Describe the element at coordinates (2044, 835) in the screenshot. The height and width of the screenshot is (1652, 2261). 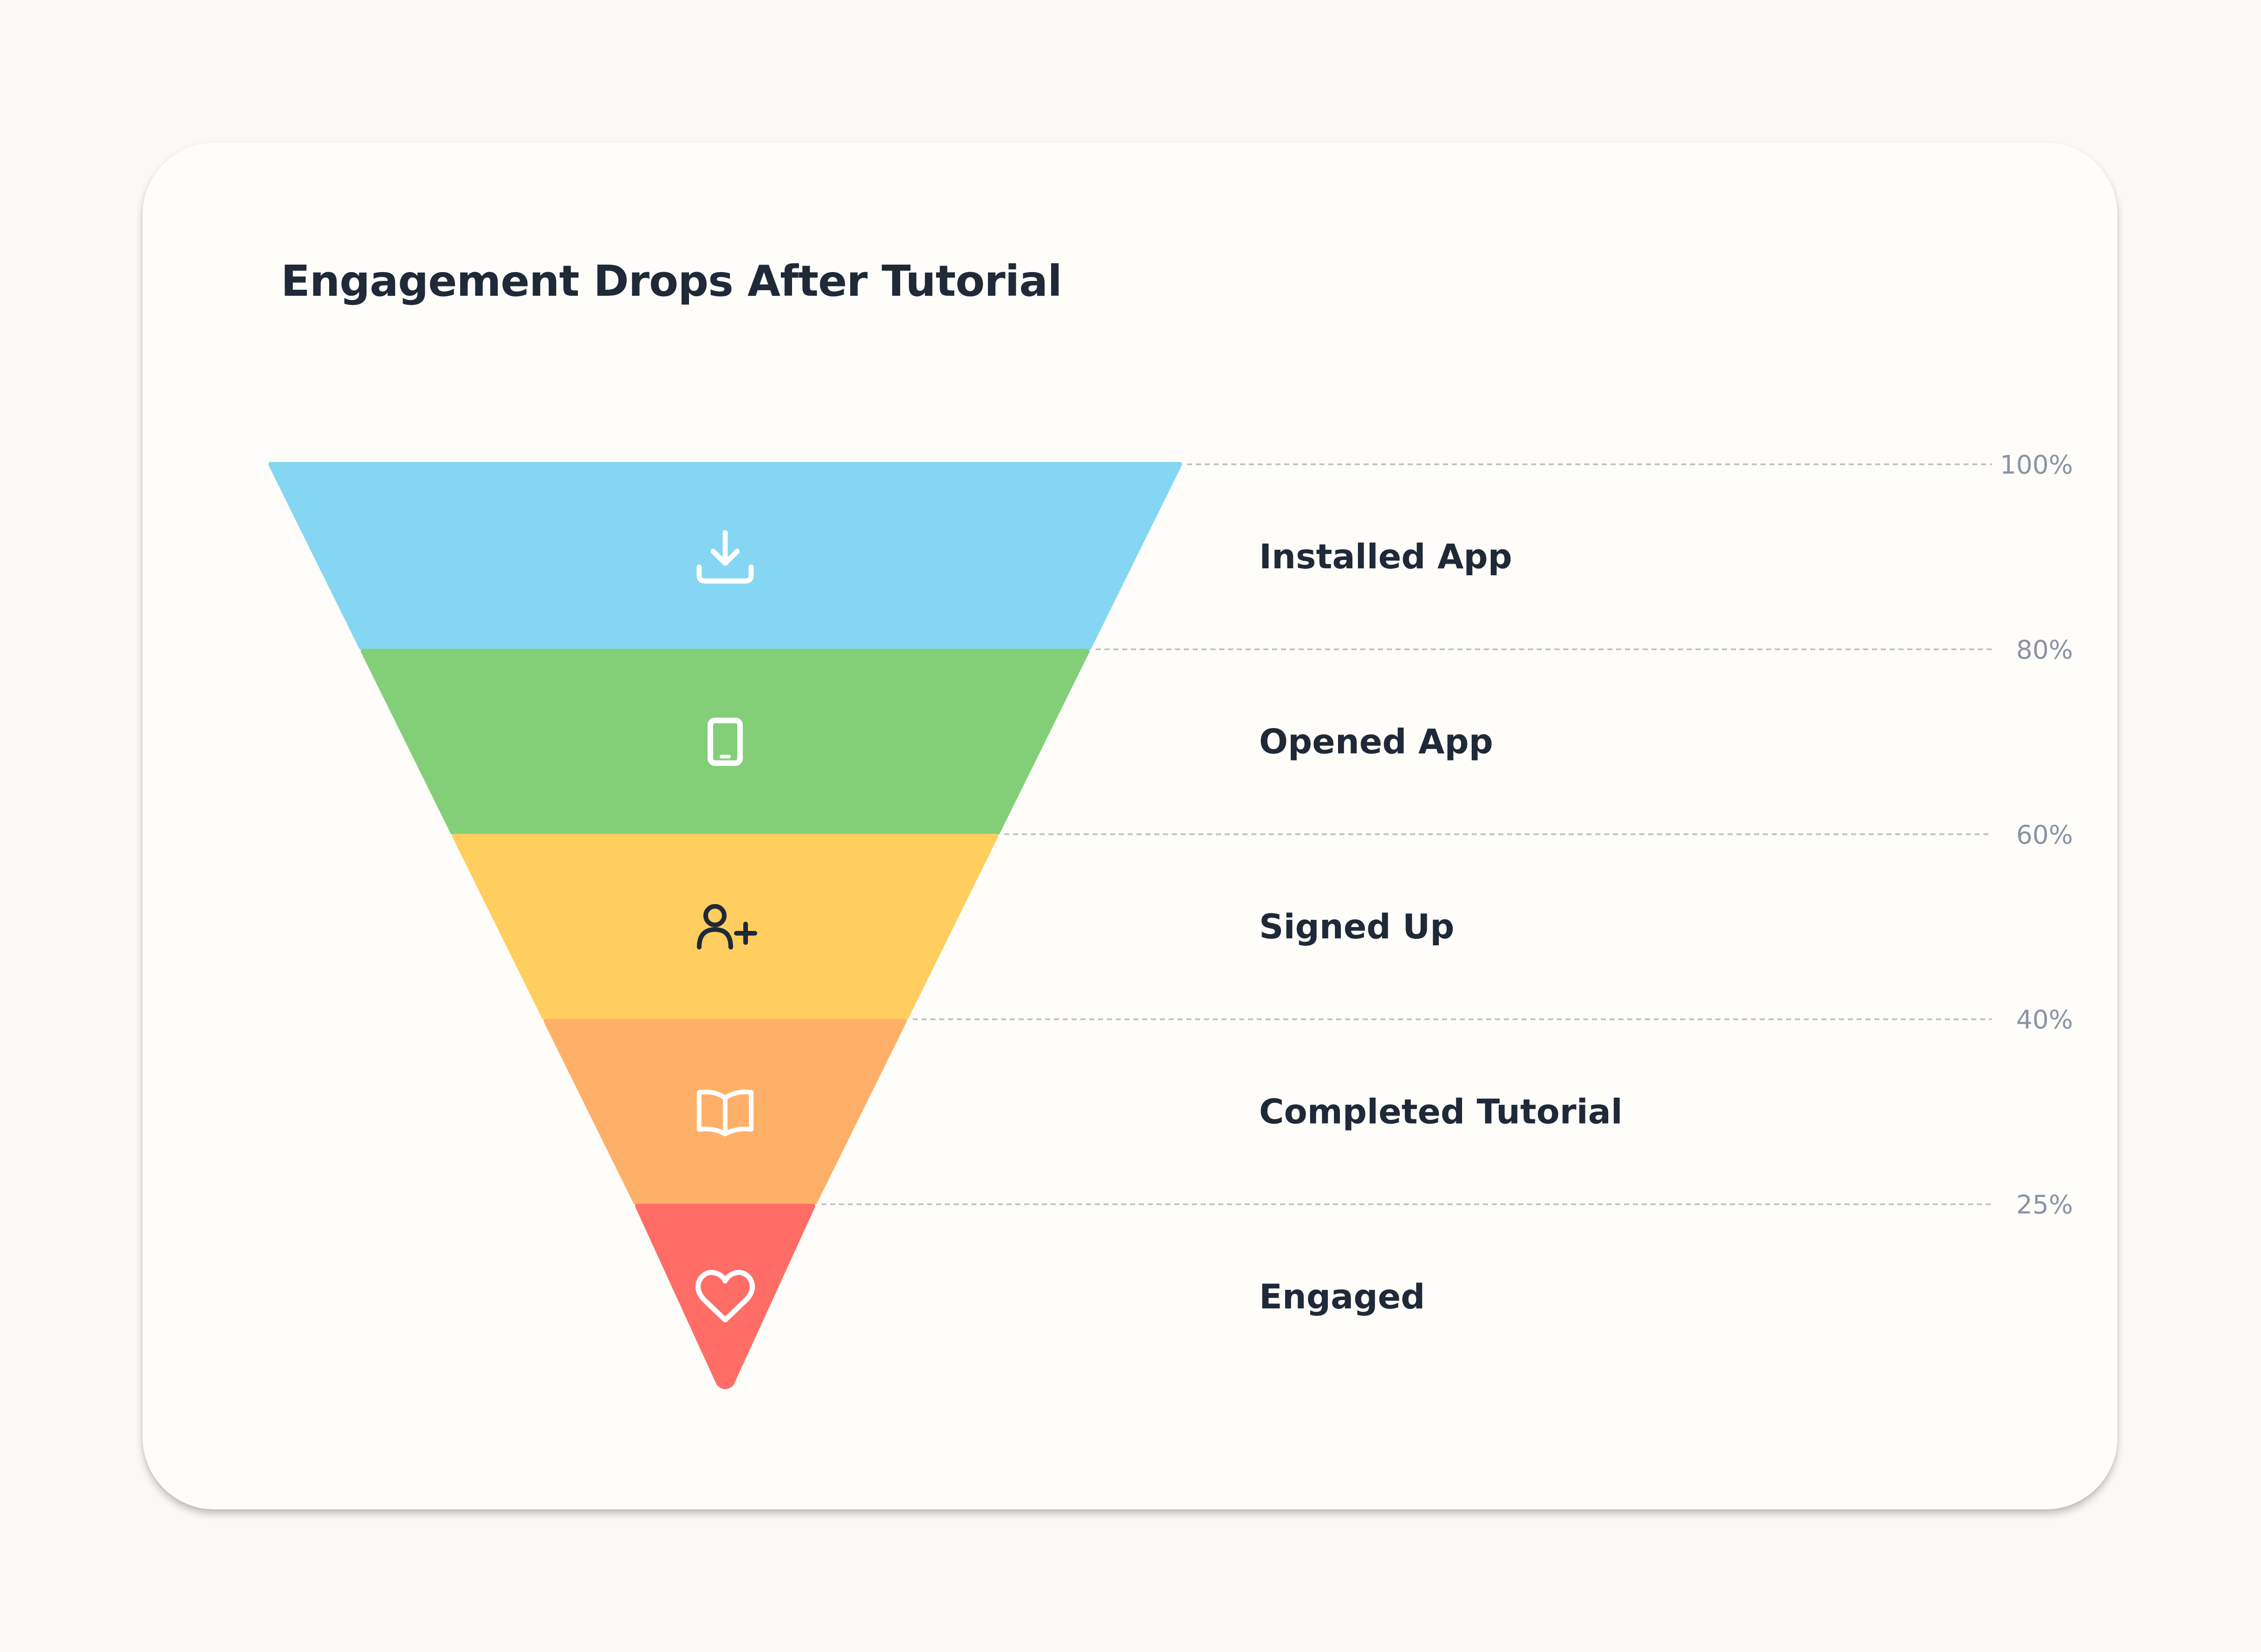
I see `tick-label: 60%` at that location.